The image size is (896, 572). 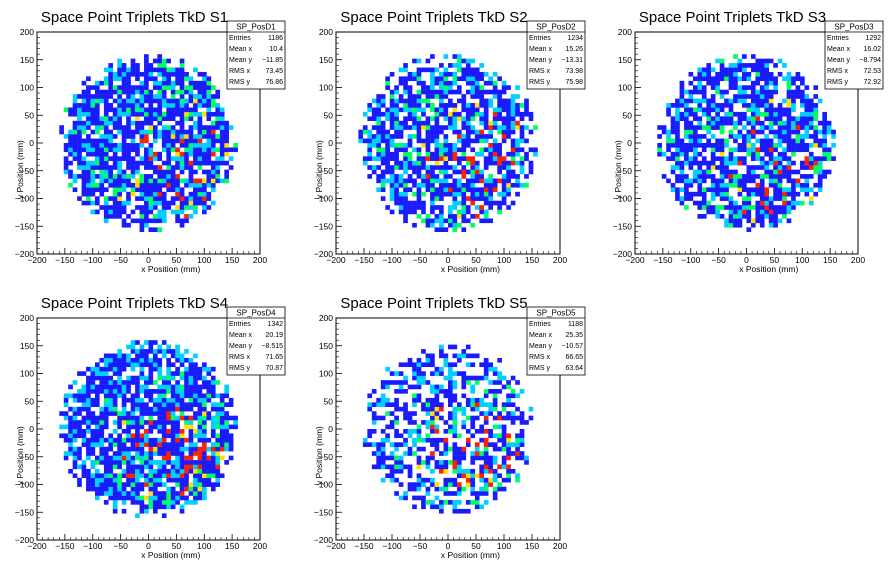 I want to click on plot-title: Space Point Triplets TkD S4, so click(x=134, y=303).